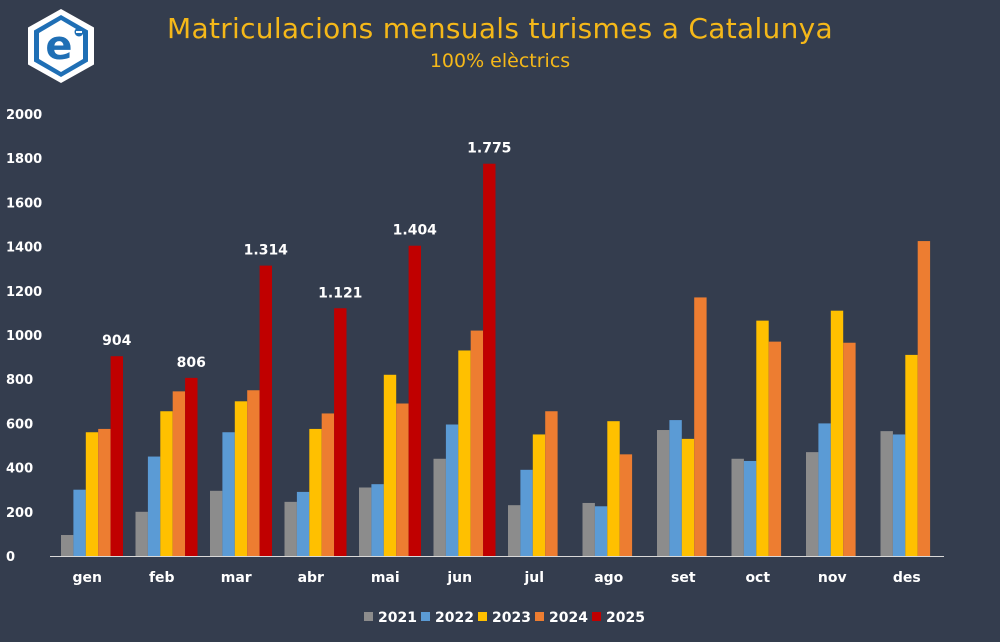 This screenshot has width=1000, height=642. Describe the element at coordinates (340, 432) in the screenshot. I see `bar-2025-abr` at that location.